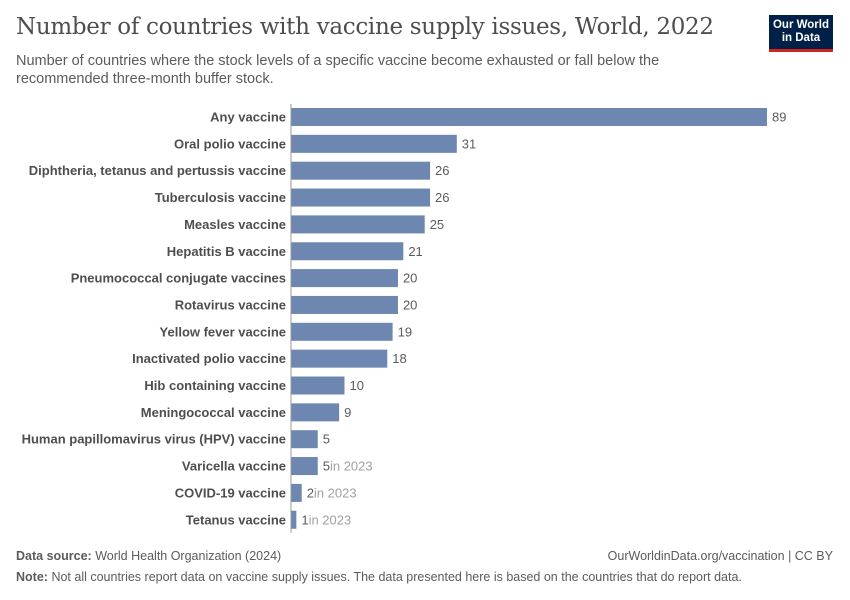 This screenshot has width=850, height=600. I want to click on note-label: Note:, so click(32, 577).